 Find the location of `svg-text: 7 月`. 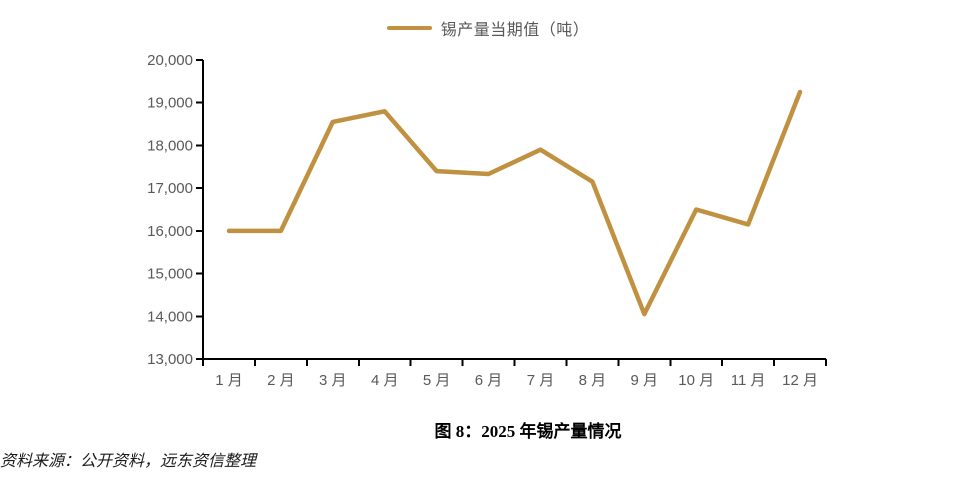

svg-text: 7 月 is located at coordinates (541, 380).